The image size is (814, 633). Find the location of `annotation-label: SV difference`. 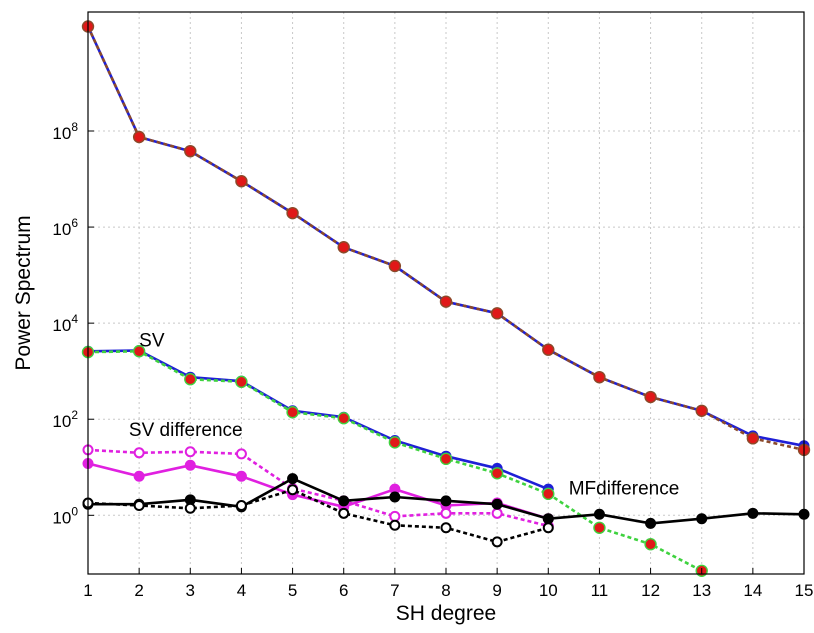

annotation-label: SV difference is located at coordinates (186, 430).